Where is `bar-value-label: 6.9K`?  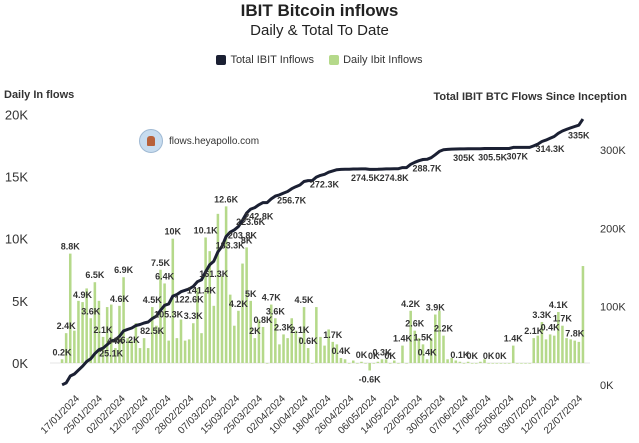 bar-value-label: 6.9K is located at coordinates (124, 270).